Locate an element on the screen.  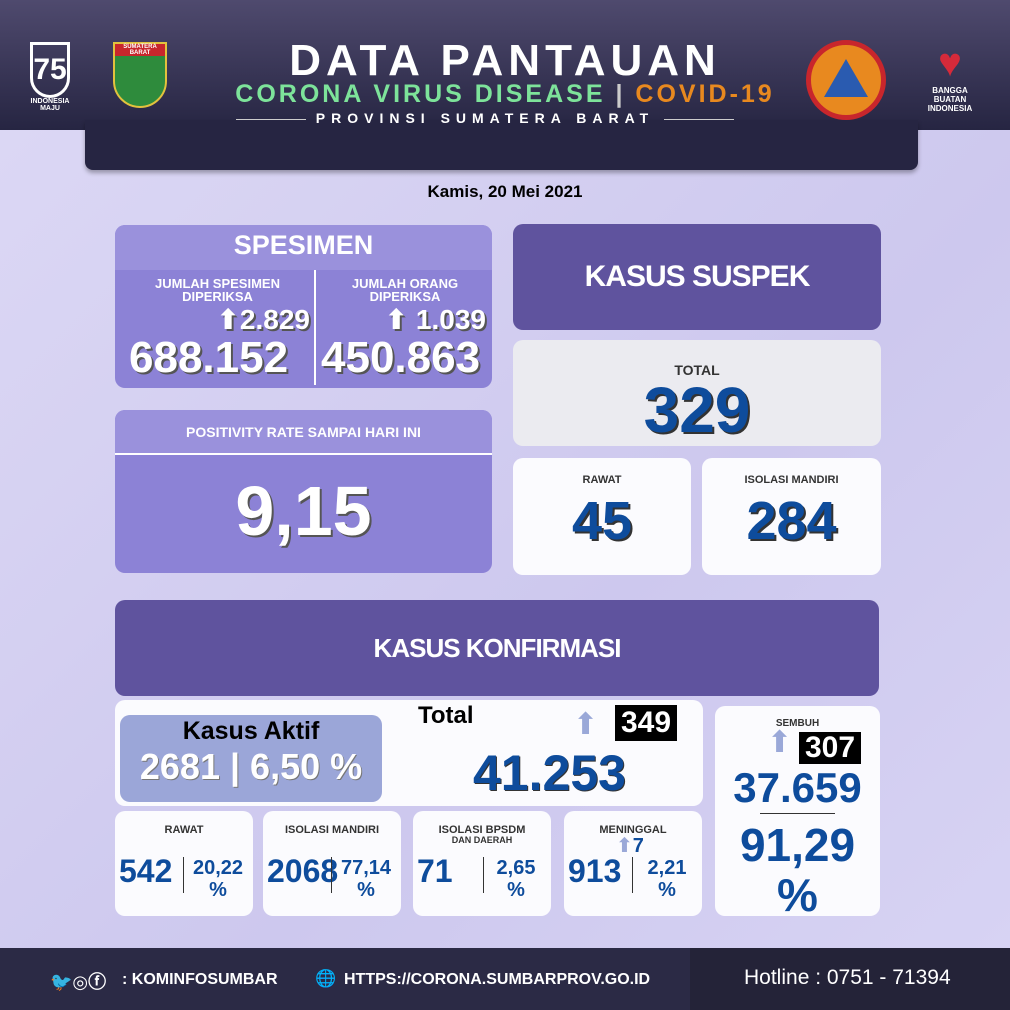
box-label: MENINGGAL is located at coordinates (633, 830).